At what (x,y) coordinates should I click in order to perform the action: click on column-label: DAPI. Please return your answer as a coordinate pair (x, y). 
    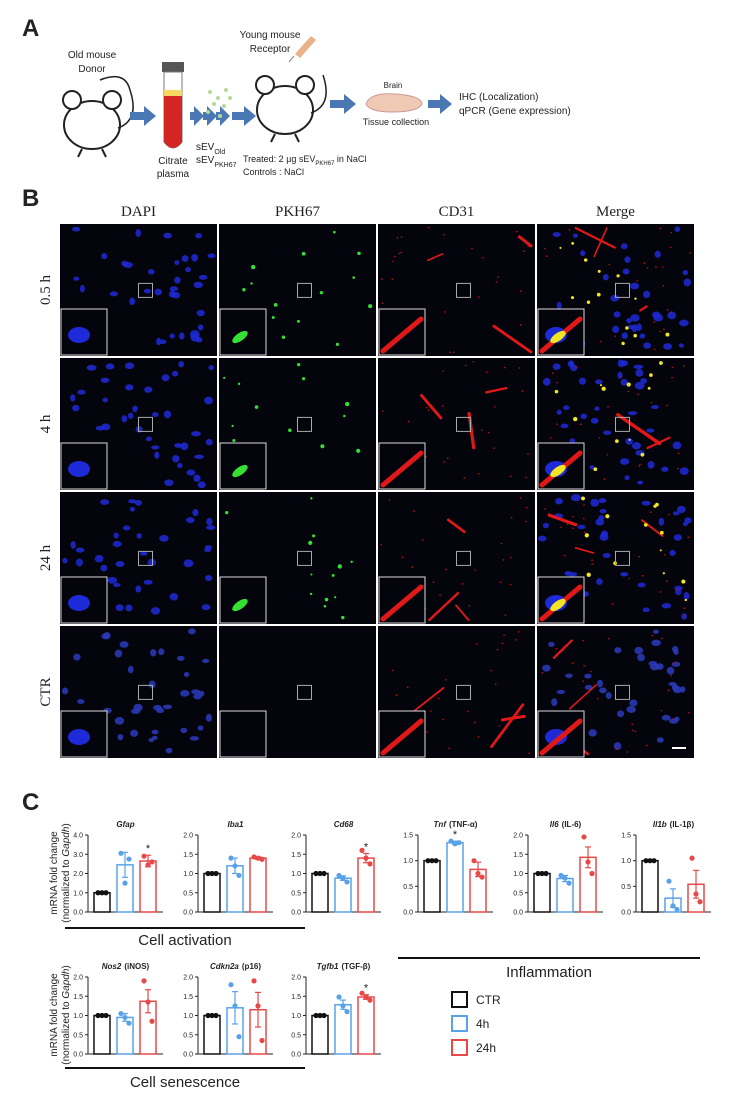
    Looking at the image, I should click on (138, 212).